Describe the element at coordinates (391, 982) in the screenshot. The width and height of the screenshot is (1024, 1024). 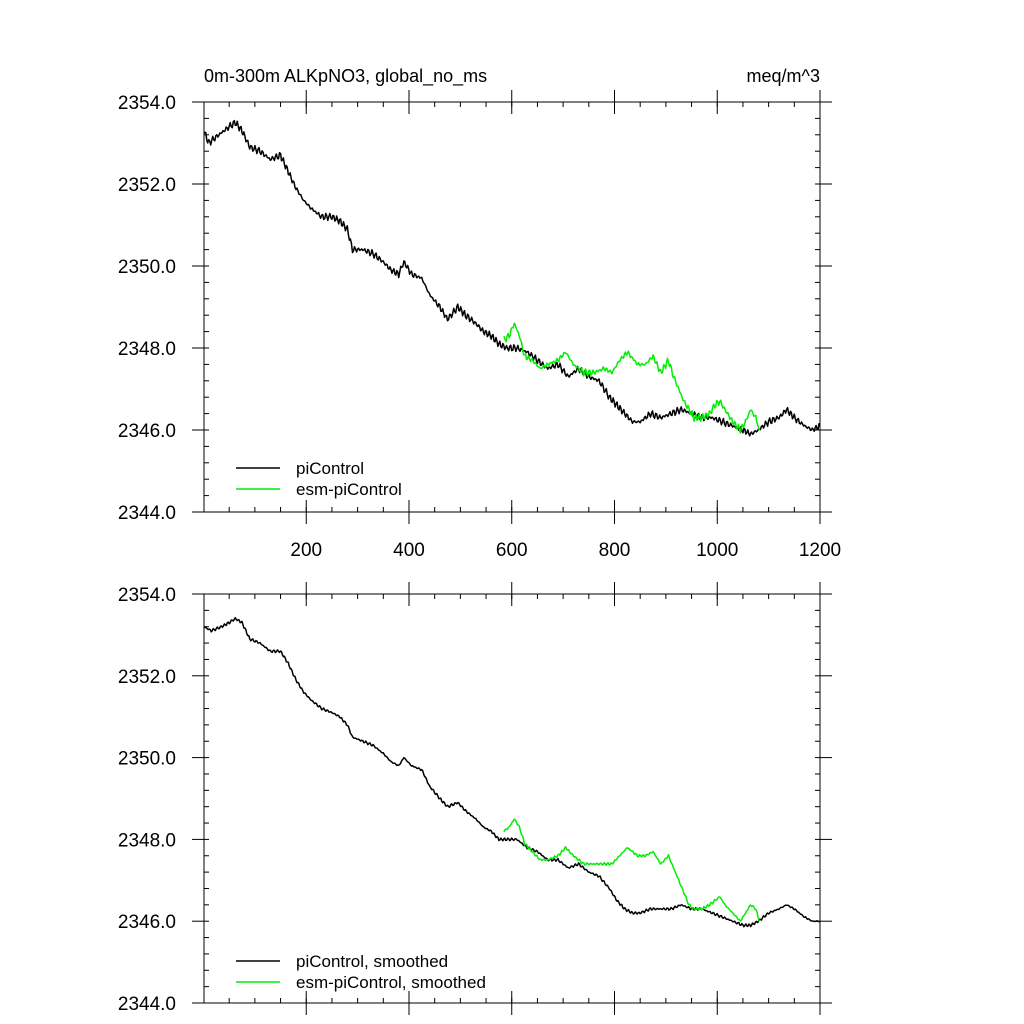
I see `legend-label: esm-piControl, smoothed` at that location.